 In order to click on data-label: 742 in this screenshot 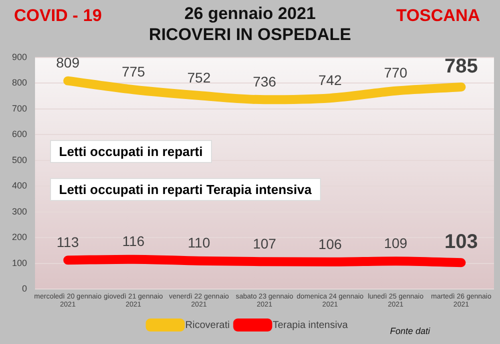, I will do `click(330, 80)`.